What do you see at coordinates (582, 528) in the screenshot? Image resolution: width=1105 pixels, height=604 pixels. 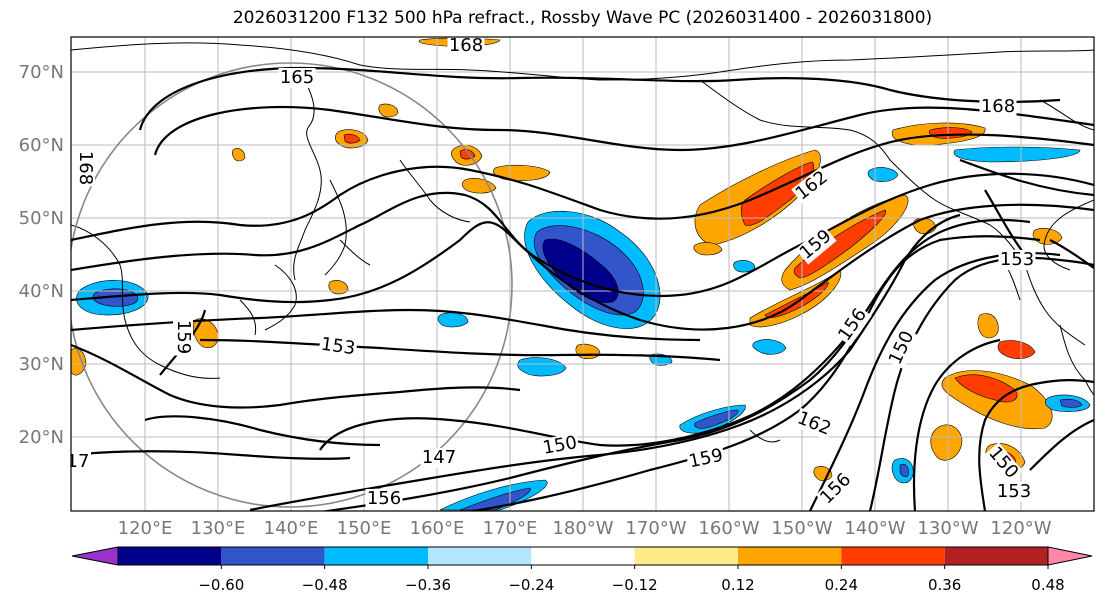 I see `lon-label: 180°W` at bounding box center [582, 528].